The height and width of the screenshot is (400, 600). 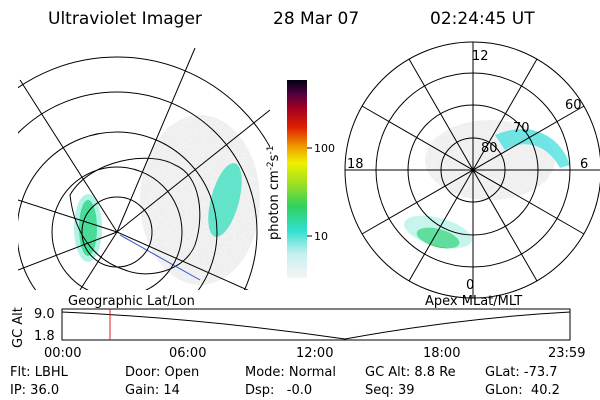 What do you see at coordinates (34, 390) in the screenshot?
I see `status-field: IP: 36.0` at bounding box center [34, 390].